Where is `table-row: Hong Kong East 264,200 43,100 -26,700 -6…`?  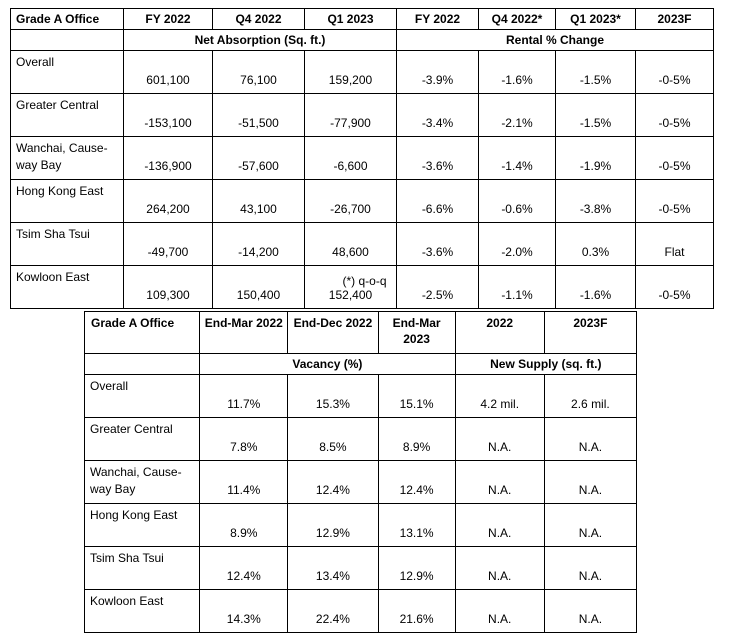
table-row: Hong Kong East 264,200 43,100 -26,700 -6… is located at coordinates (362, 201).